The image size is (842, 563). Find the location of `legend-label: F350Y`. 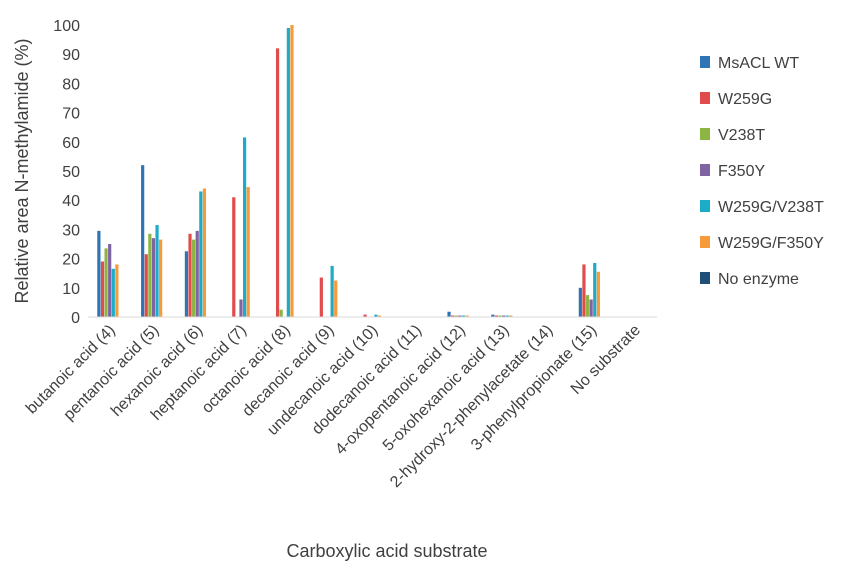

legend-label: F350Y is located at coordinates (741, 171).